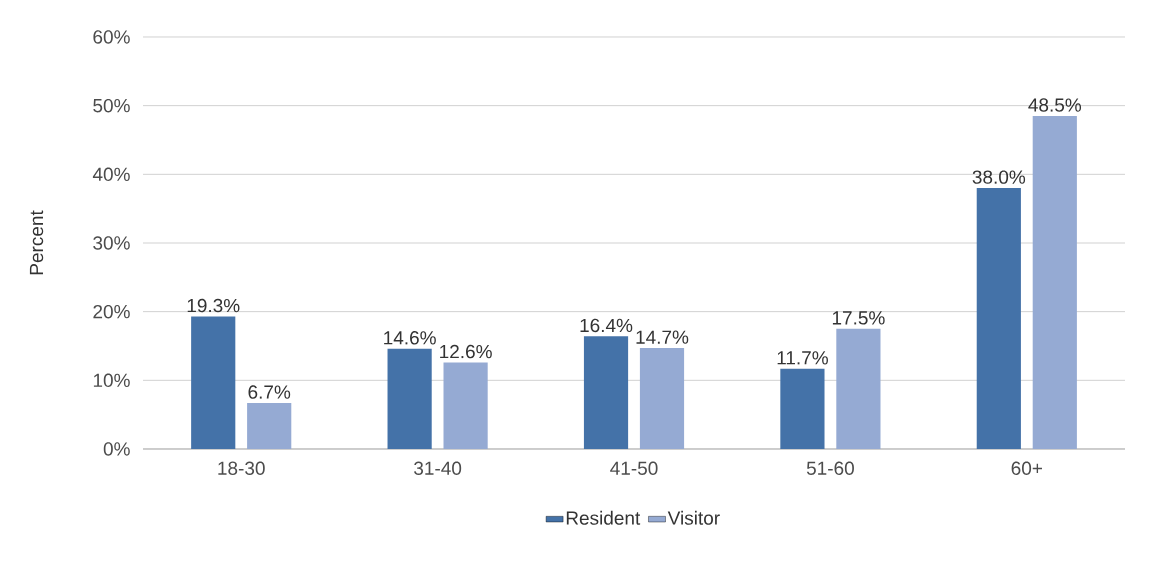 Image resolution: width=1151 pixels, height=562 pixels. Describe the element at coordinates (802, 358) in the screenshot. I see `data-label: 11.7%` at that location.